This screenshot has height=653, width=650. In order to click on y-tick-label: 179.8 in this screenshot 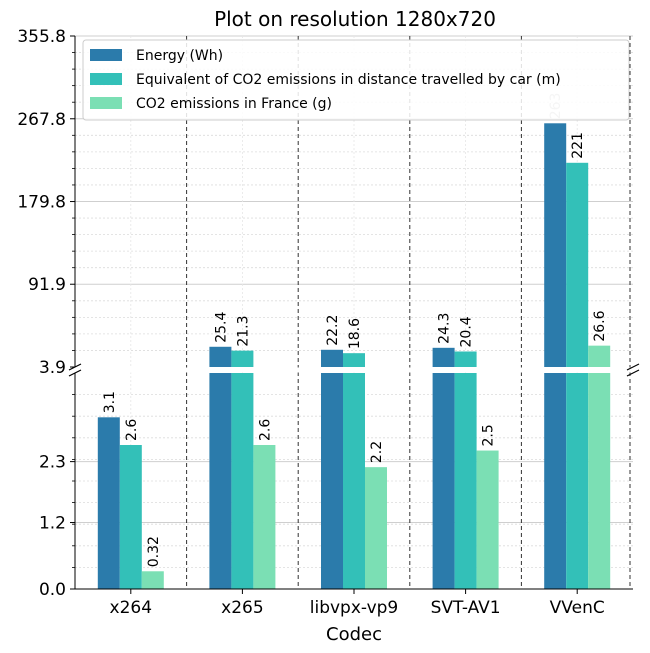, I will do `click(41, 203)`.